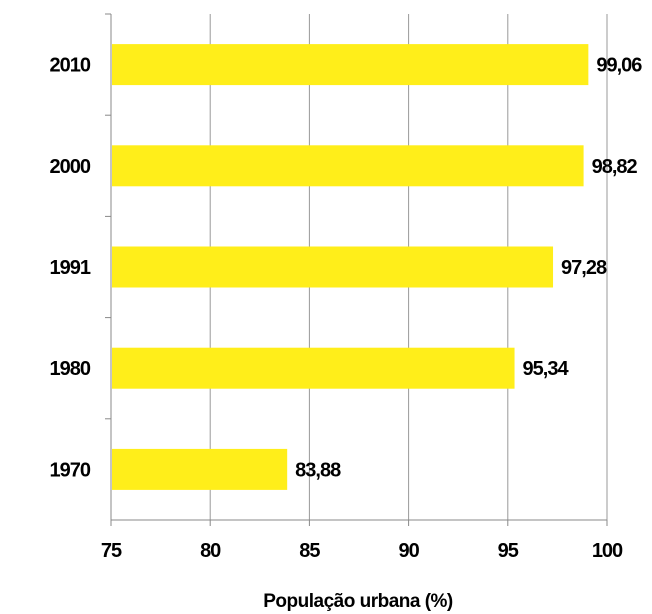 The image size is (652, 614). What do you see at coordinates (408, 551) in the screenshot?
I see `x-tick-label-90: 90` at bounding box center [408, 551].